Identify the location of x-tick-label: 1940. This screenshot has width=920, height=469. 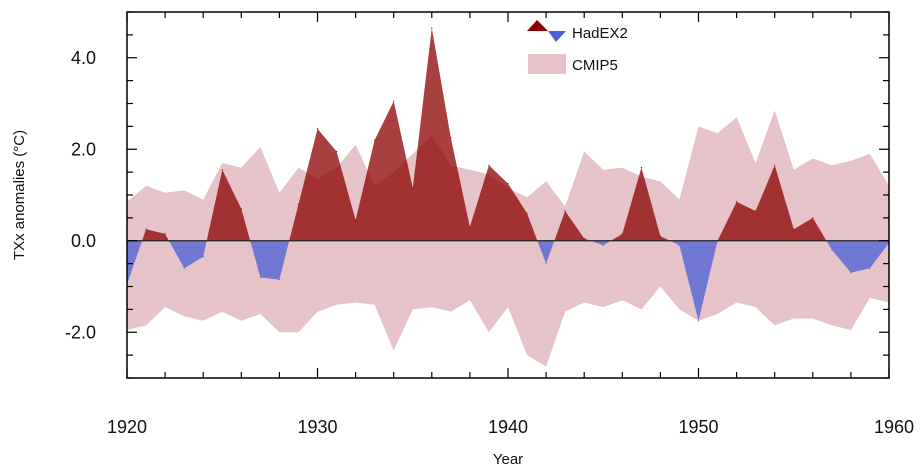
(508, 427).